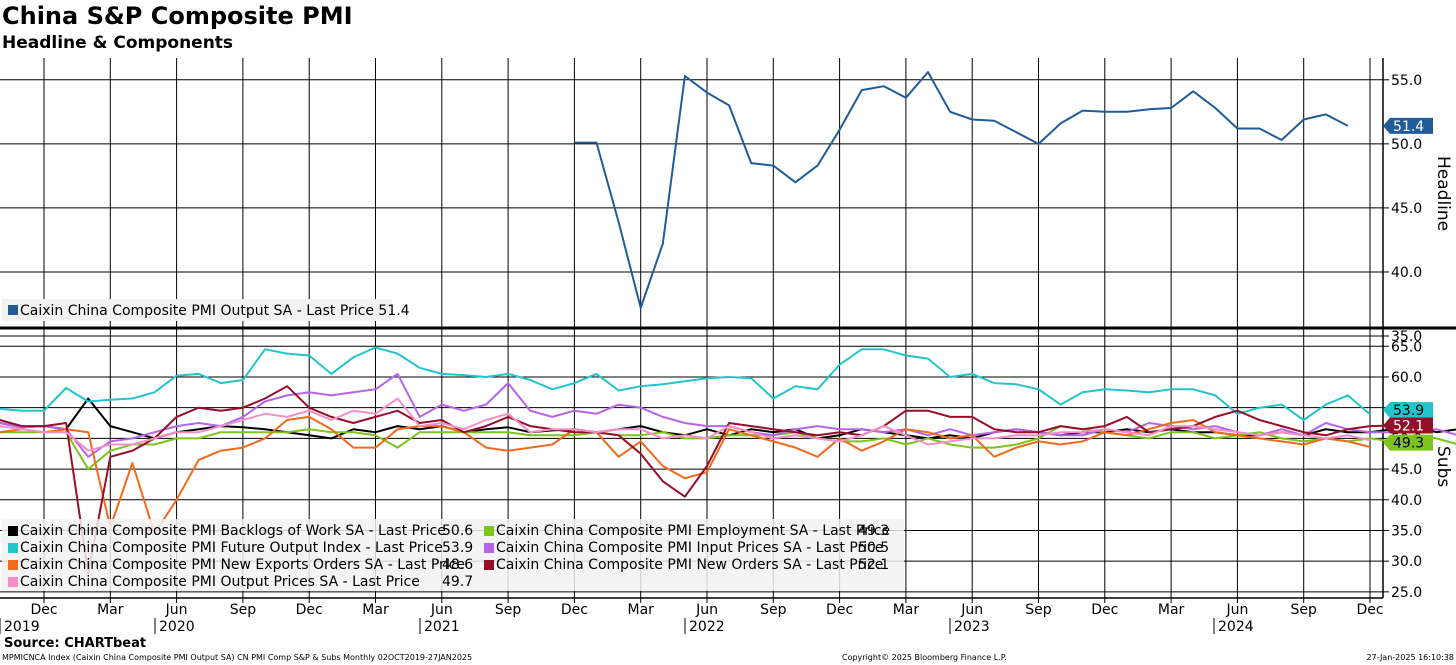 Image resolution: width=1456 pixels, height=665 pixels. I want to click on year-label: 2022, so click(707, 627).